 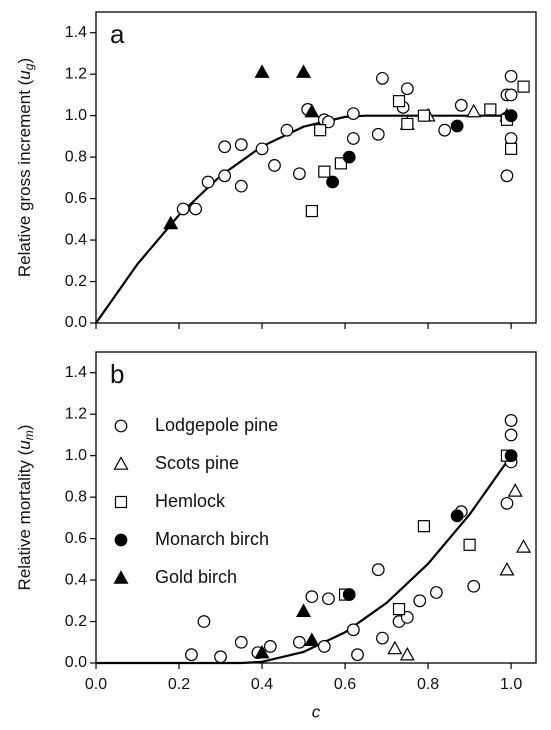 What do you see at coordinates (76, 281) in the screenshot?
I see `y-tick-label: 0.2` at bounding box center [76, 281].